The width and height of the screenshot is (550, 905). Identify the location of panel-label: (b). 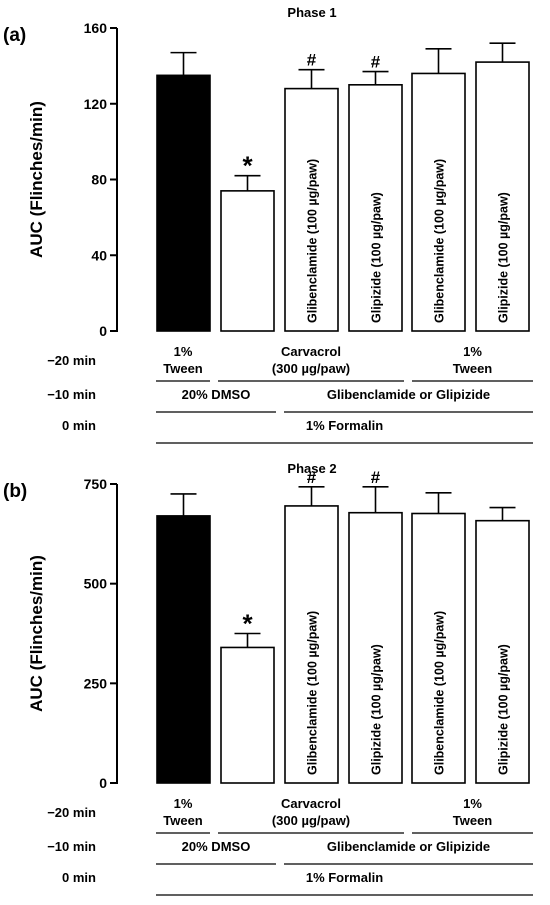
(15, 491).